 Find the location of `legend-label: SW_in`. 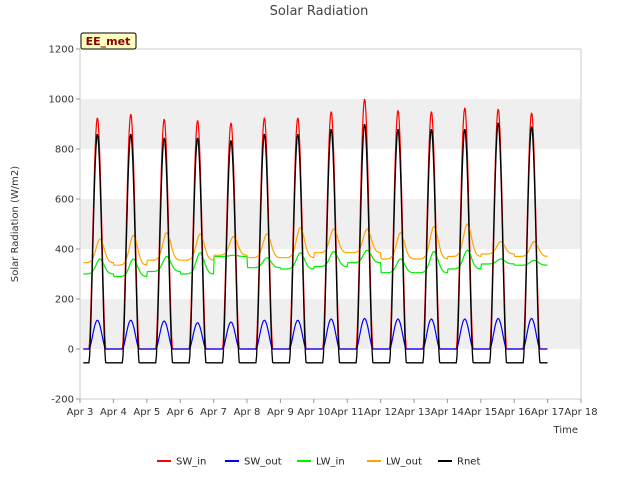

legend-label: SW_in is located at coordinates (191, 462).